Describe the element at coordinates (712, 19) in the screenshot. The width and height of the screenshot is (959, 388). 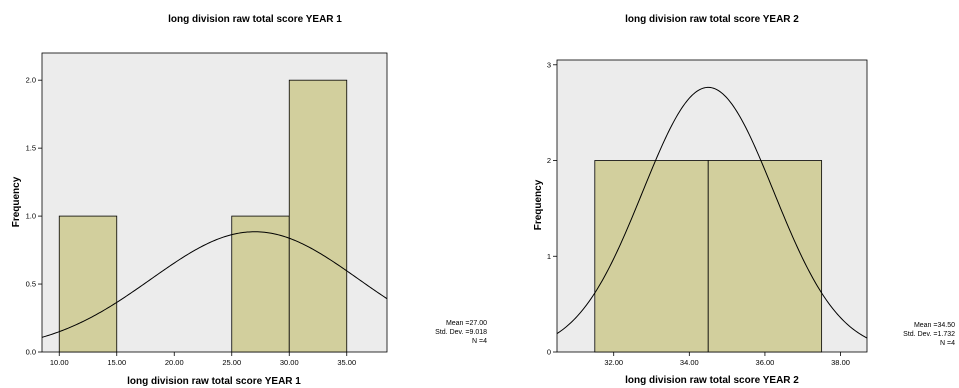
I see `chart-title: long division raw total score YEAR 2` at that location.